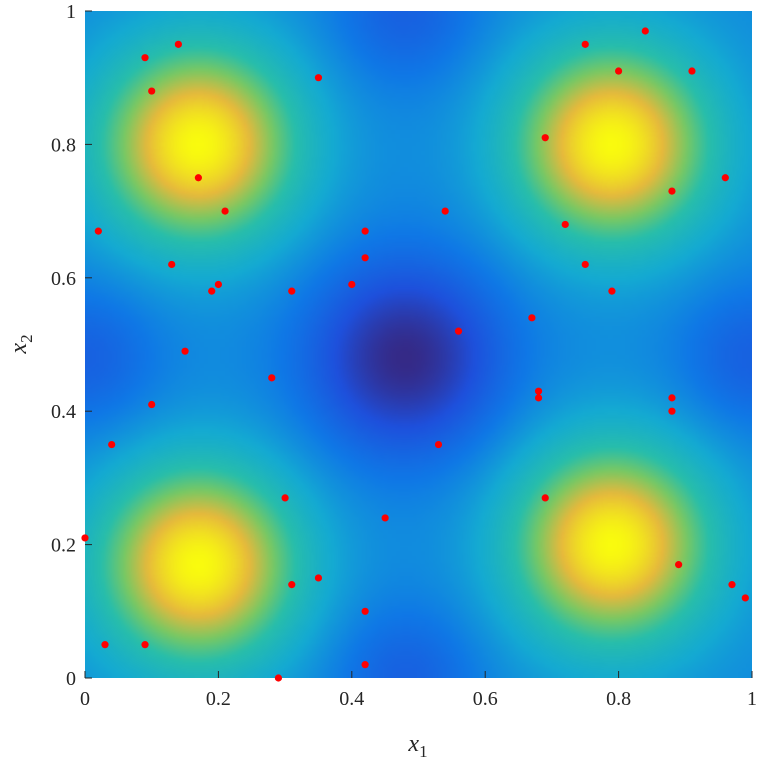 This screenshot has height=765, width=758. Describe the element at coordinates (71, 345) in the screenshot. I see `y-axis-ticks: 0 0.2 0.4 0.6 0.8 1` at that location.